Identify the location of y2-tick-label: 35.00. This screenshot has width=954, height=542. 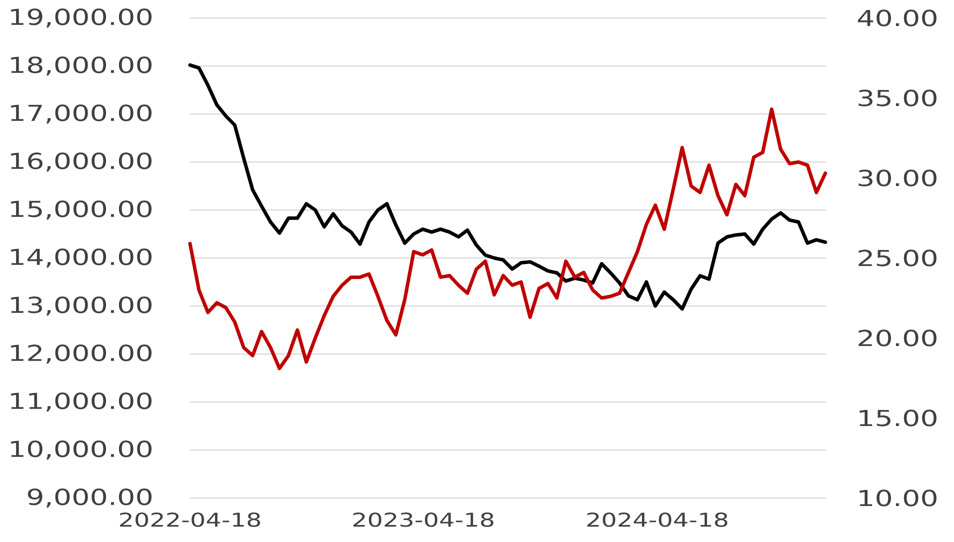
(897, 98).